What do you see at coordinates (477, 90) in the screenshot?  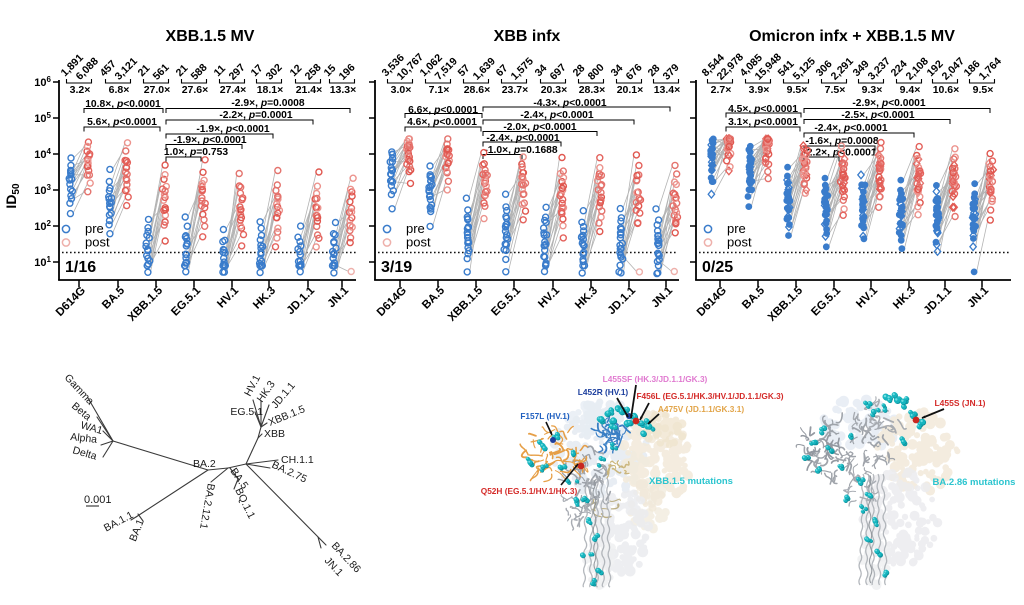 I see `svg-text: 28.6×` at bounding box center [477, 90].